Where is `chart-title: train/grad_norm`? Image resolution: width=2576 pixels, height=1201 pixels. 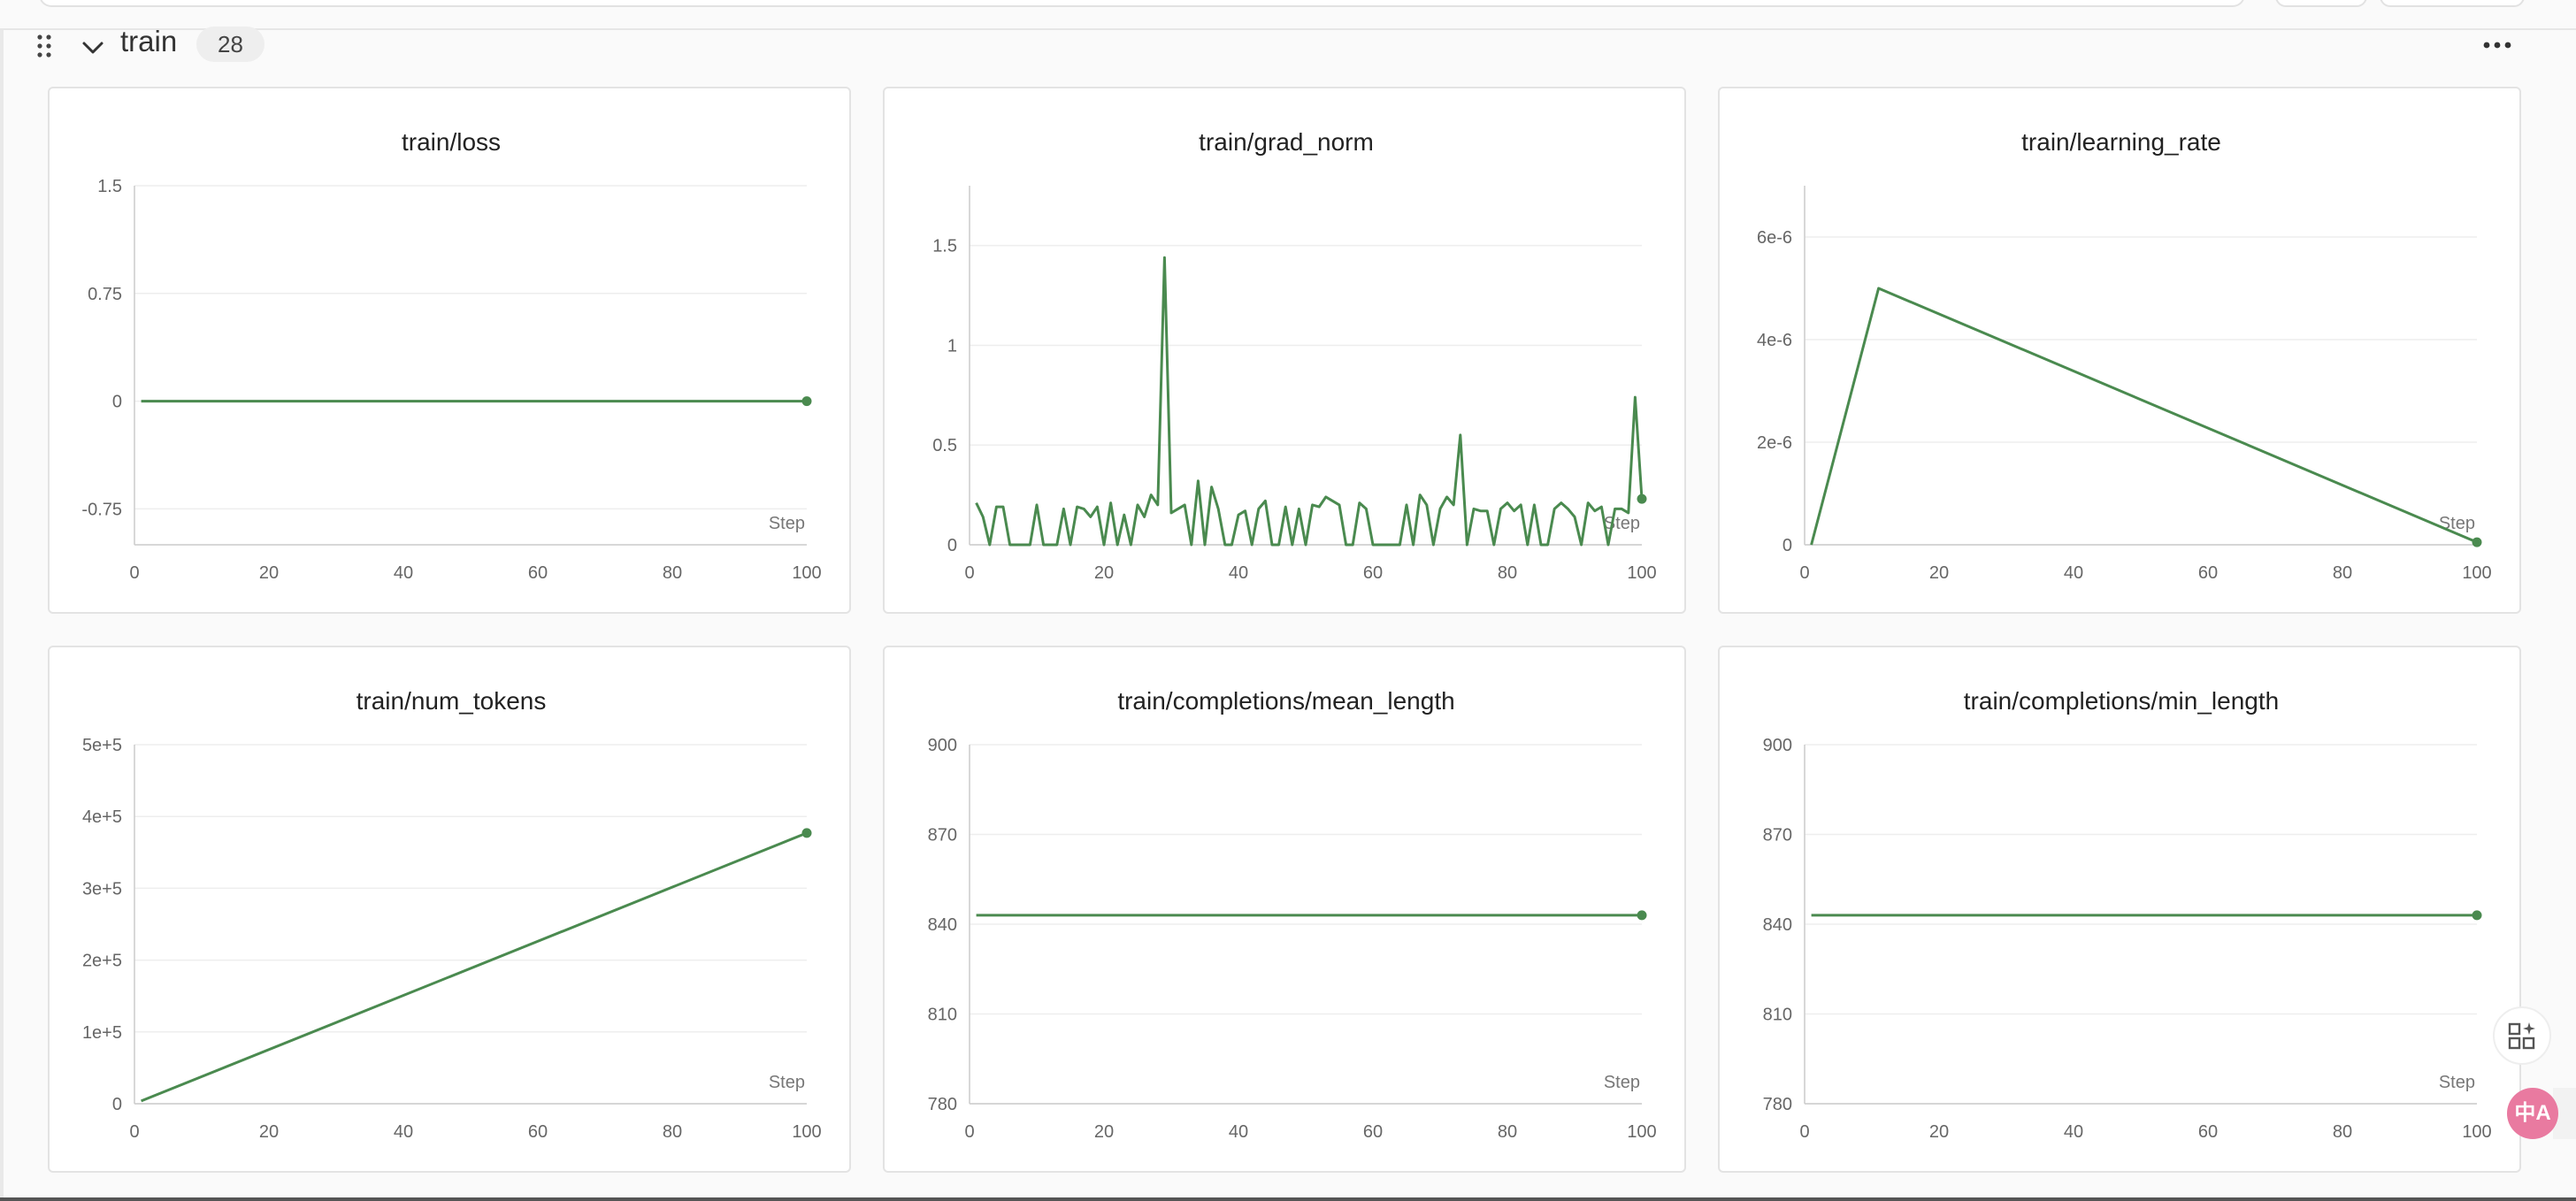
chart-title: train/grad_norm is located at coordinates (1286, 142).